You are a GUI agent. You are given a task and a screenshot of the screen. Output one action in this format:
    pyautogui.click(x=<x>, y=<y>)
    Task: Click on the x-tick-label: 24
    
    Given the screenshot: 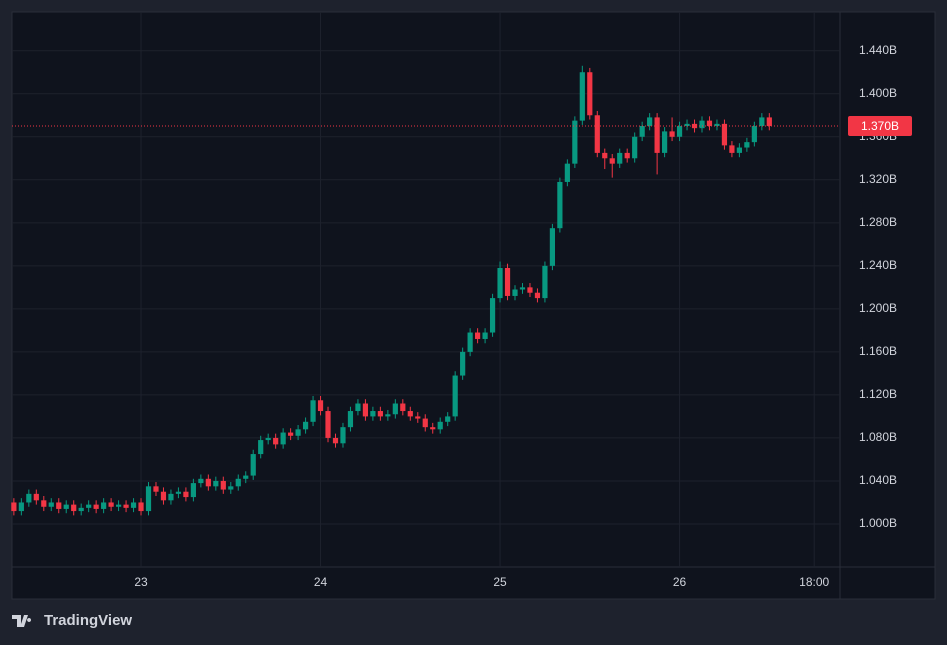 What is the action you would take?
    pyautogui.click(x=321, y=582)
    